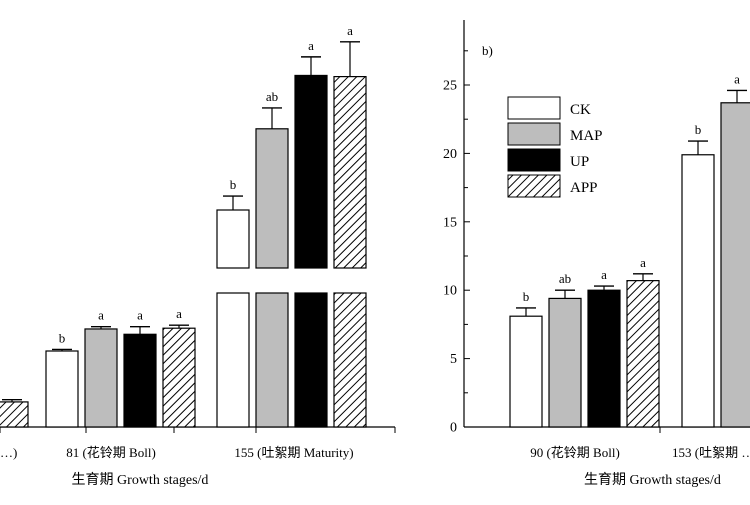 Image resolution: width=750 pixels, height=505 pixels. What do you see at coordinates (555, 147) in the screenshot?
I see `legend: CK MAP UP APP` at bounding box center [555, 147].